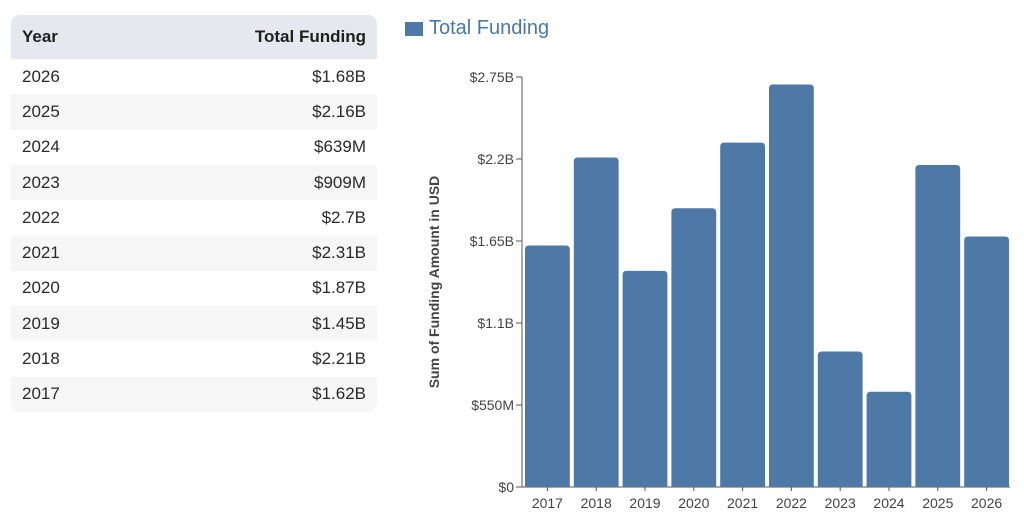 The width and height of the screenshot is (1024, 523). What do you see at coordinates (41, 323) in the screenshot?
I see `cell-year: 2019` at bounding box center [41, 323].